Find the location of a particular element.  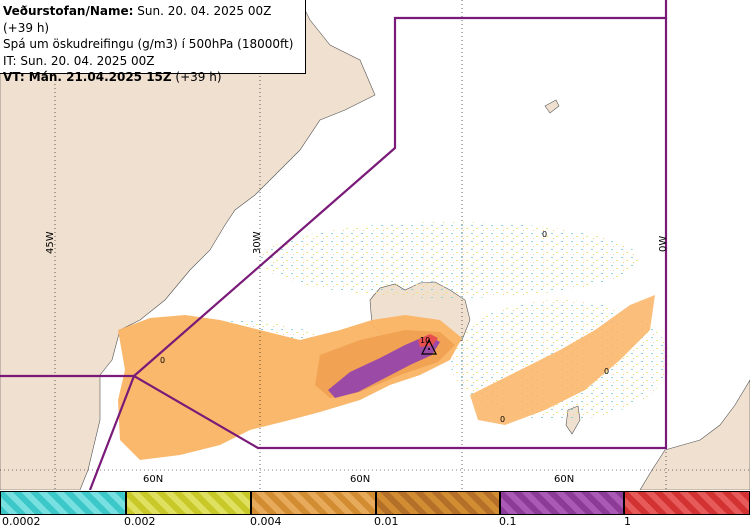

lat-label-60n-b: 60N is located at coordinates (360, 479).